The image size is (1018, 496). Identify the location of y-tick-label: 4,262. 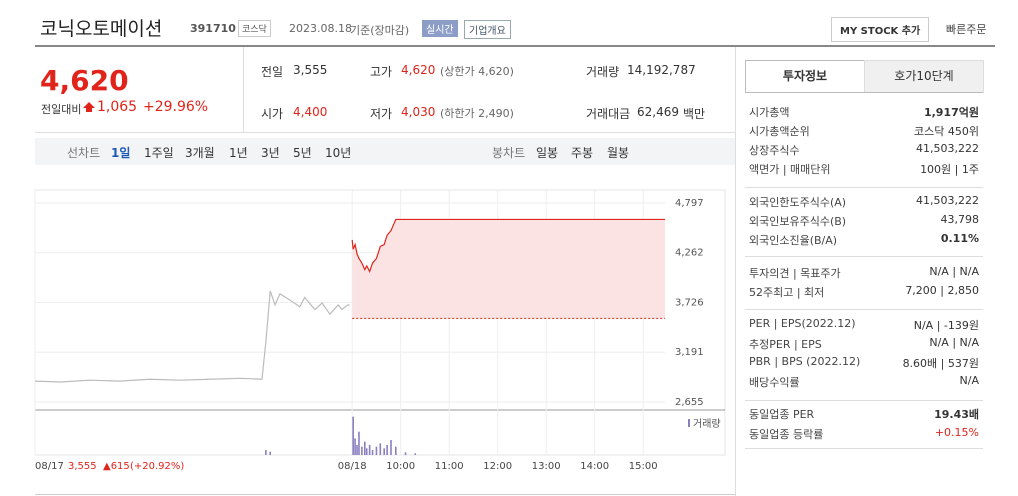
(689, 253).